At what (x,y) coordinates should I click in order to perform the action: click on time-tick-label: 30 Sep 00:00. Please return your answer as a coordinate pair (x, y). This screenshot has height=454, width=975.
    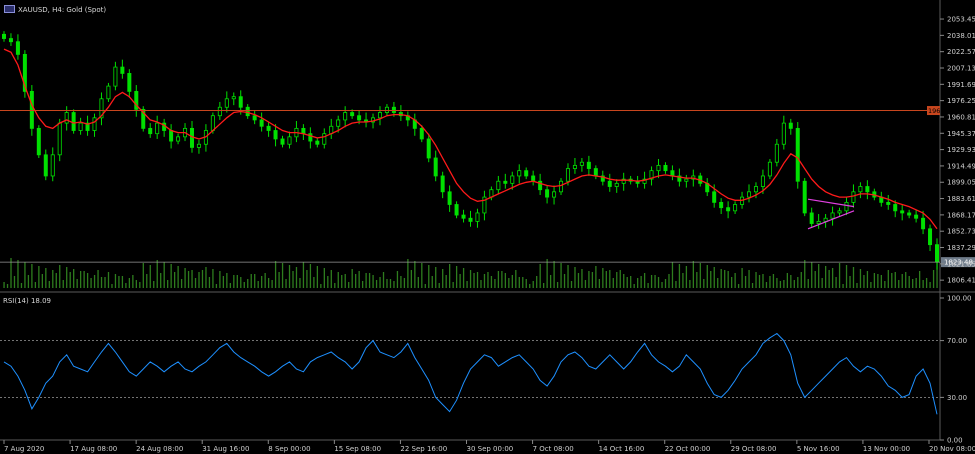
    Looking at the image, I should click on (490, 449).